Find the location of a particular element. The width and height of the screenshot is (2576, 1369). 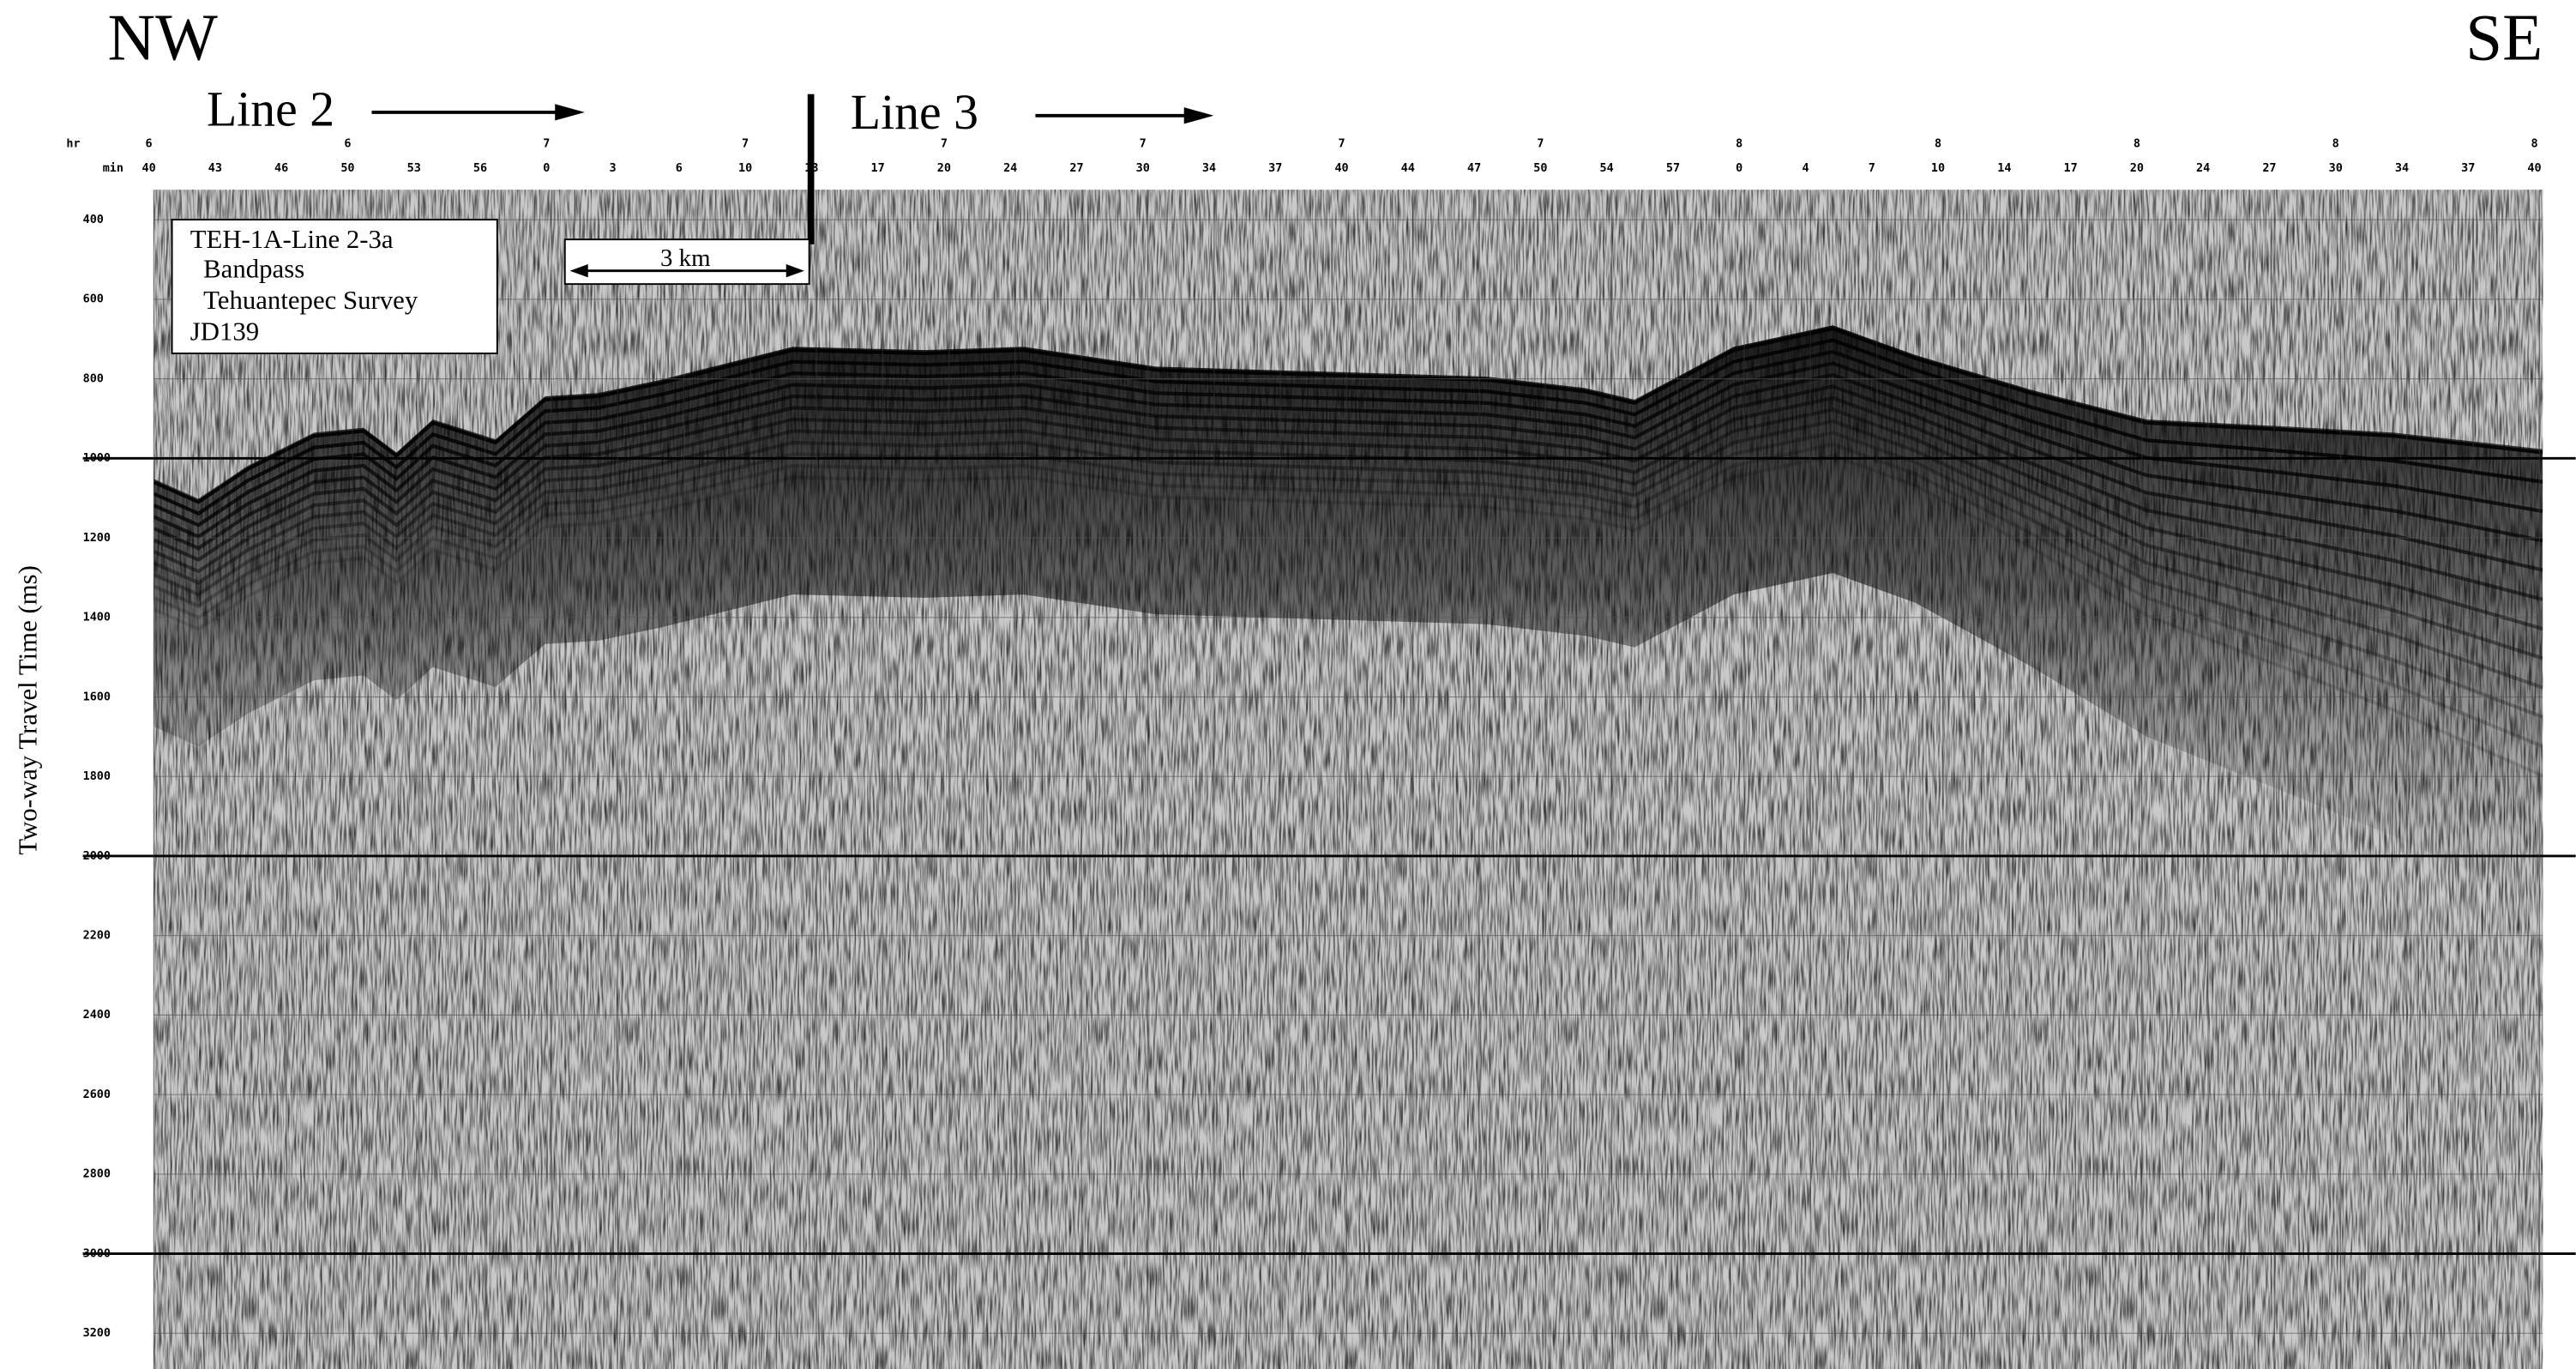

y-tick-label: 800 is located at coordinates (93, 378).